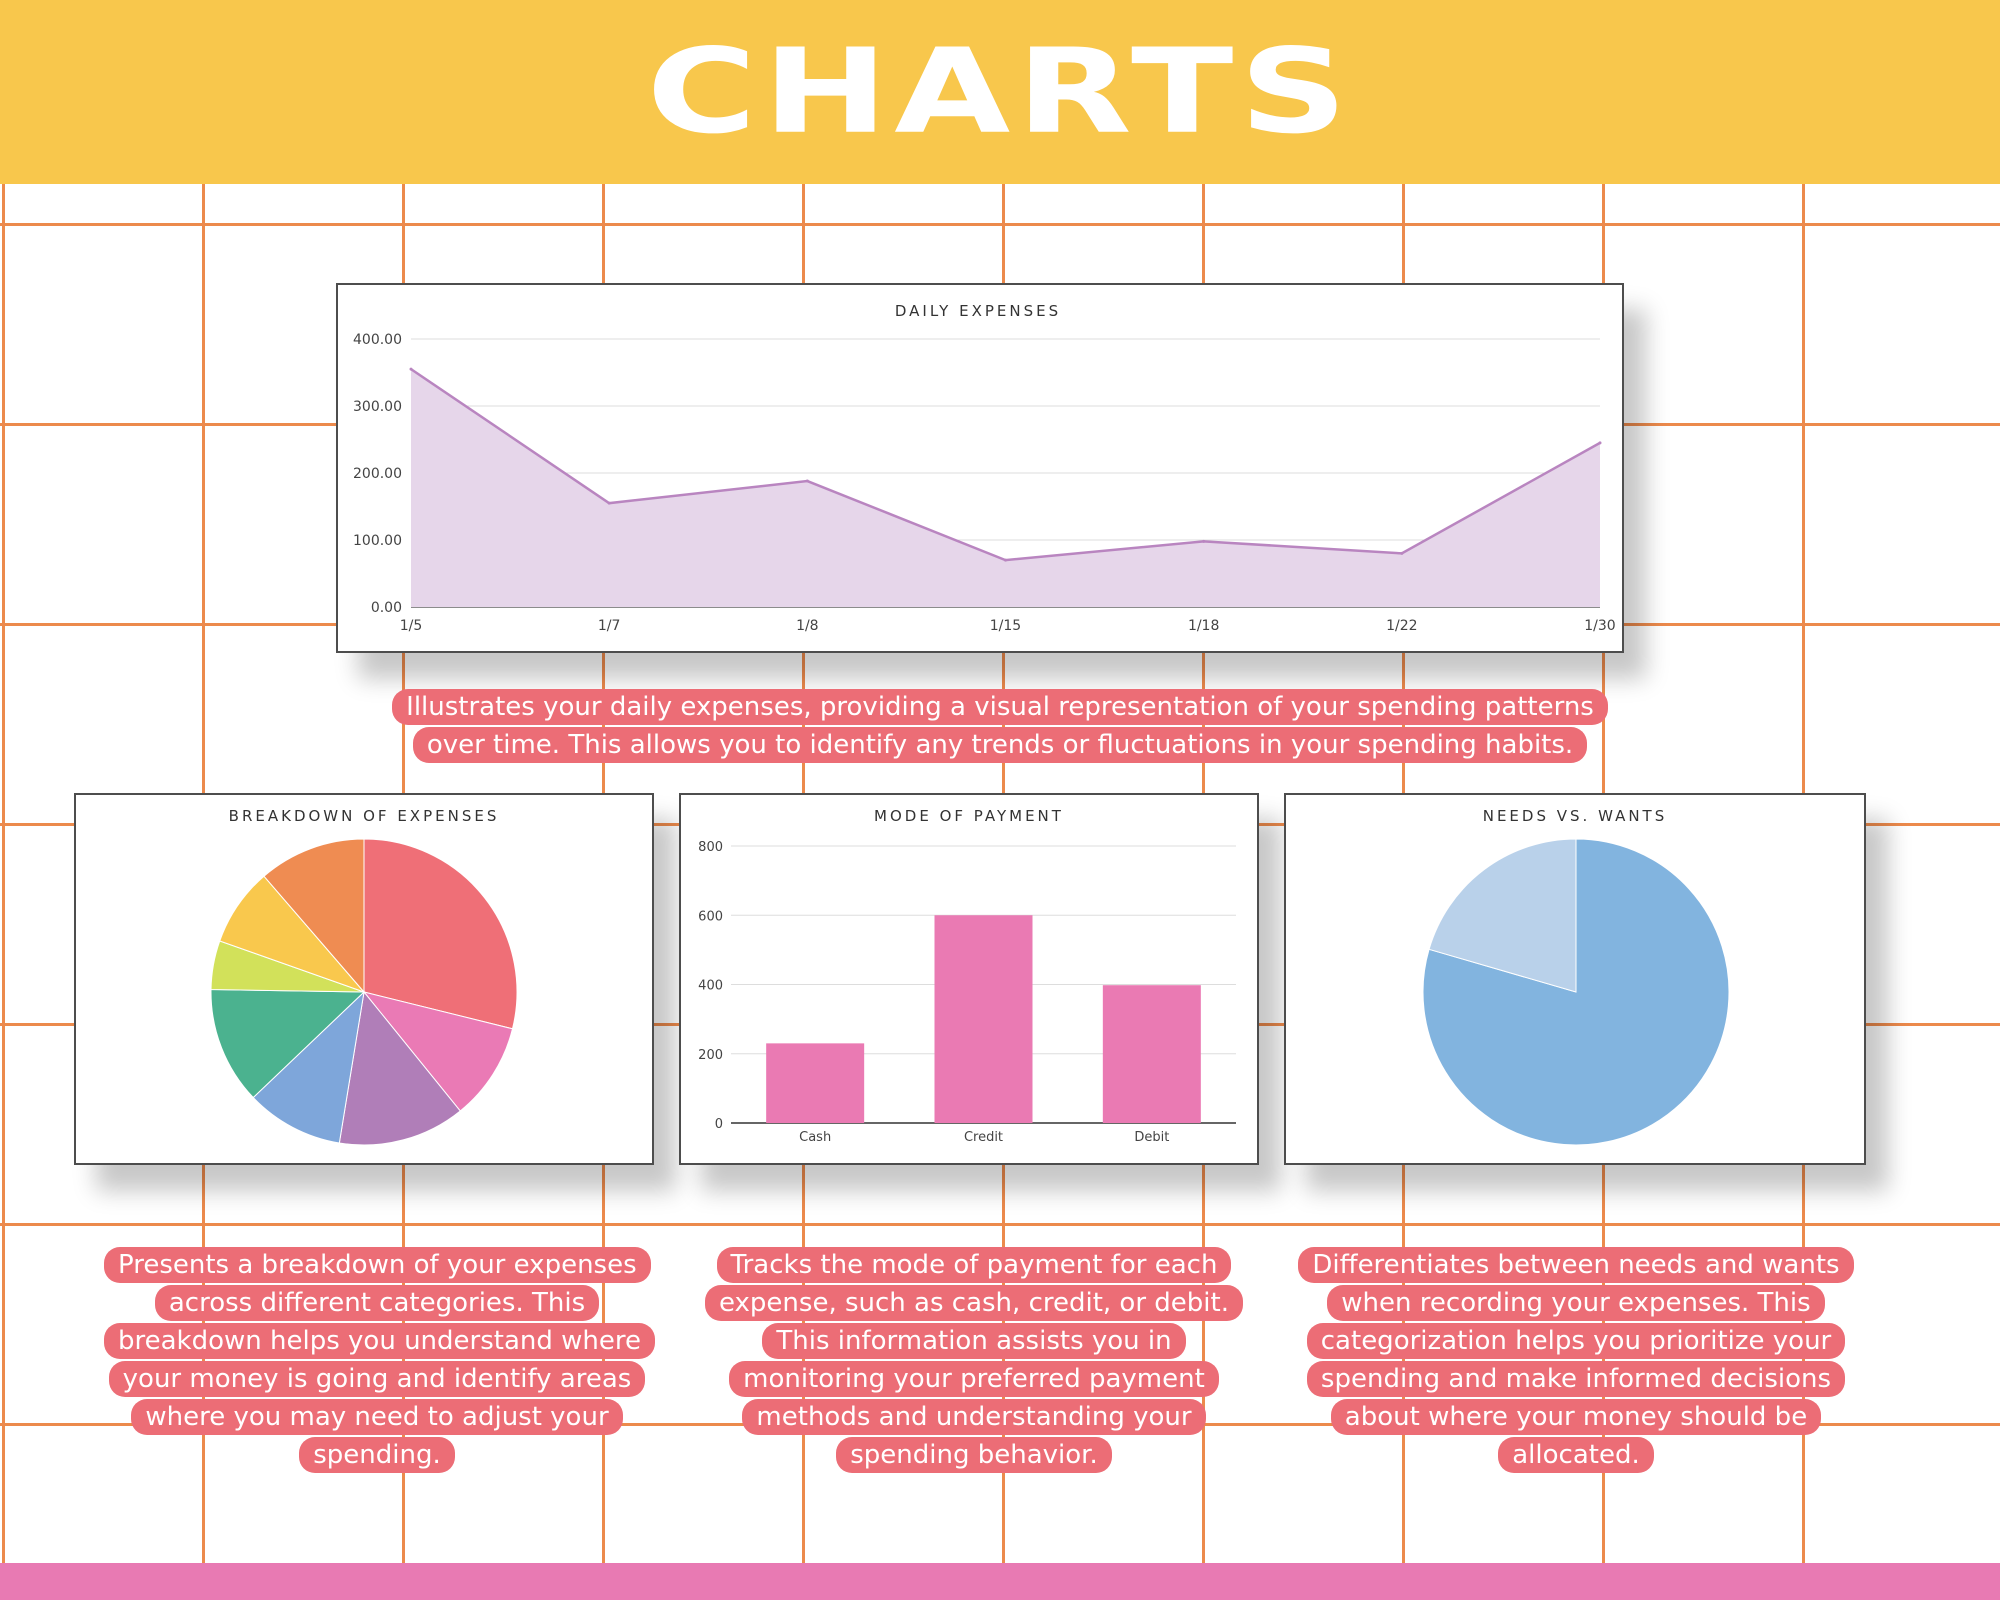 The height and width of the screenshot is (1600, 2000). What do you see at coordinates (807, 626) in the screenshot?
I see `x-tick-label: 1/8` at bounding box center [807, 626].